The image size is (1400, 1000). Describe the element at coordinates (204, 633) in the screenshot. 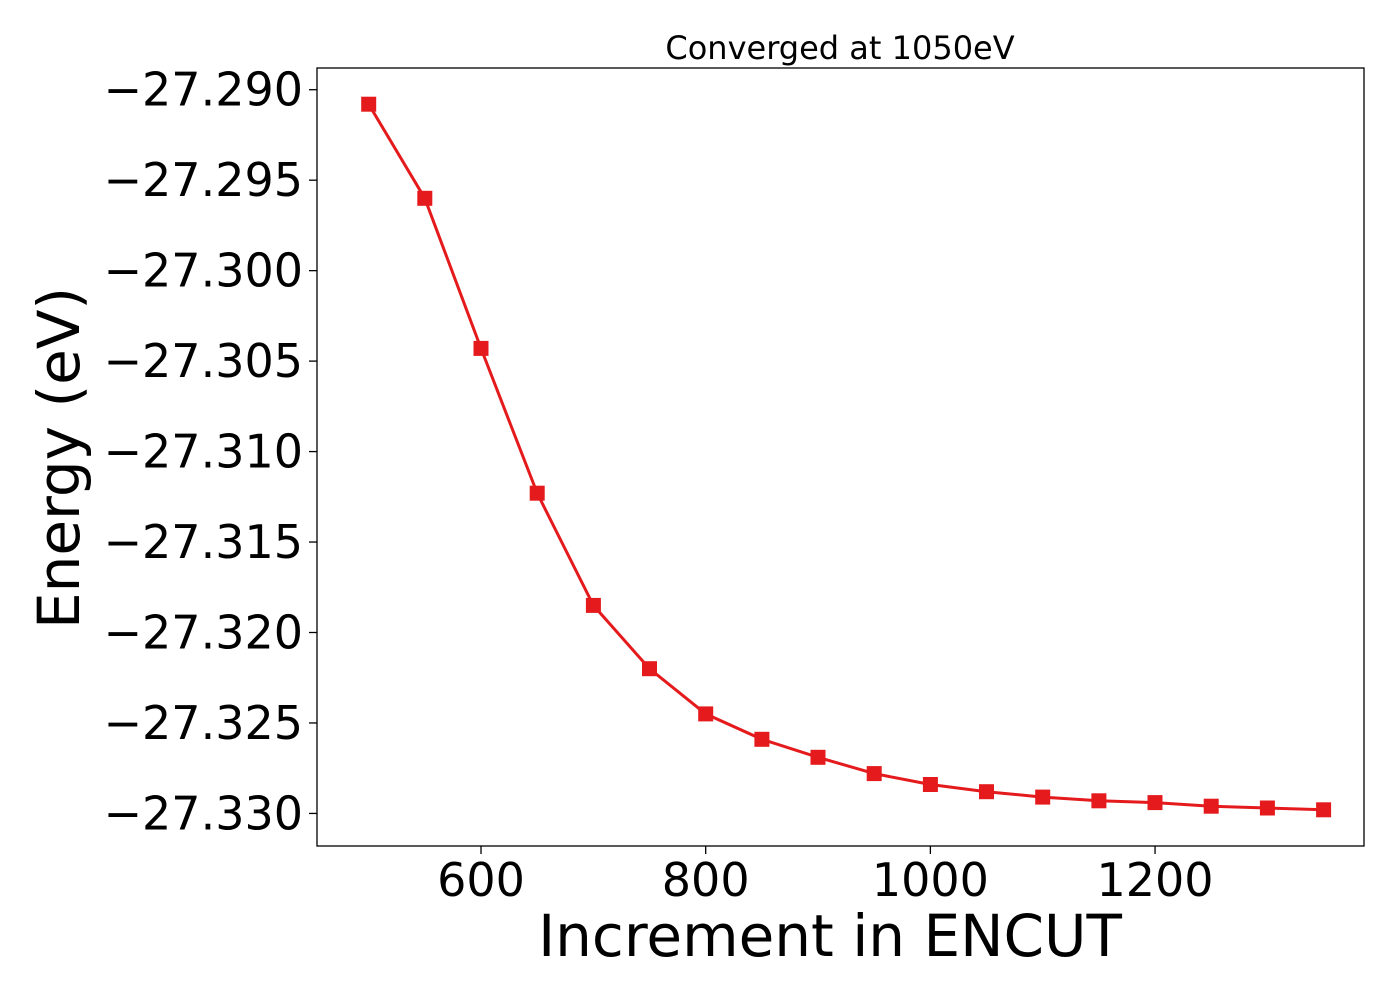

I see `y-tick-label: −27.320` at that location.